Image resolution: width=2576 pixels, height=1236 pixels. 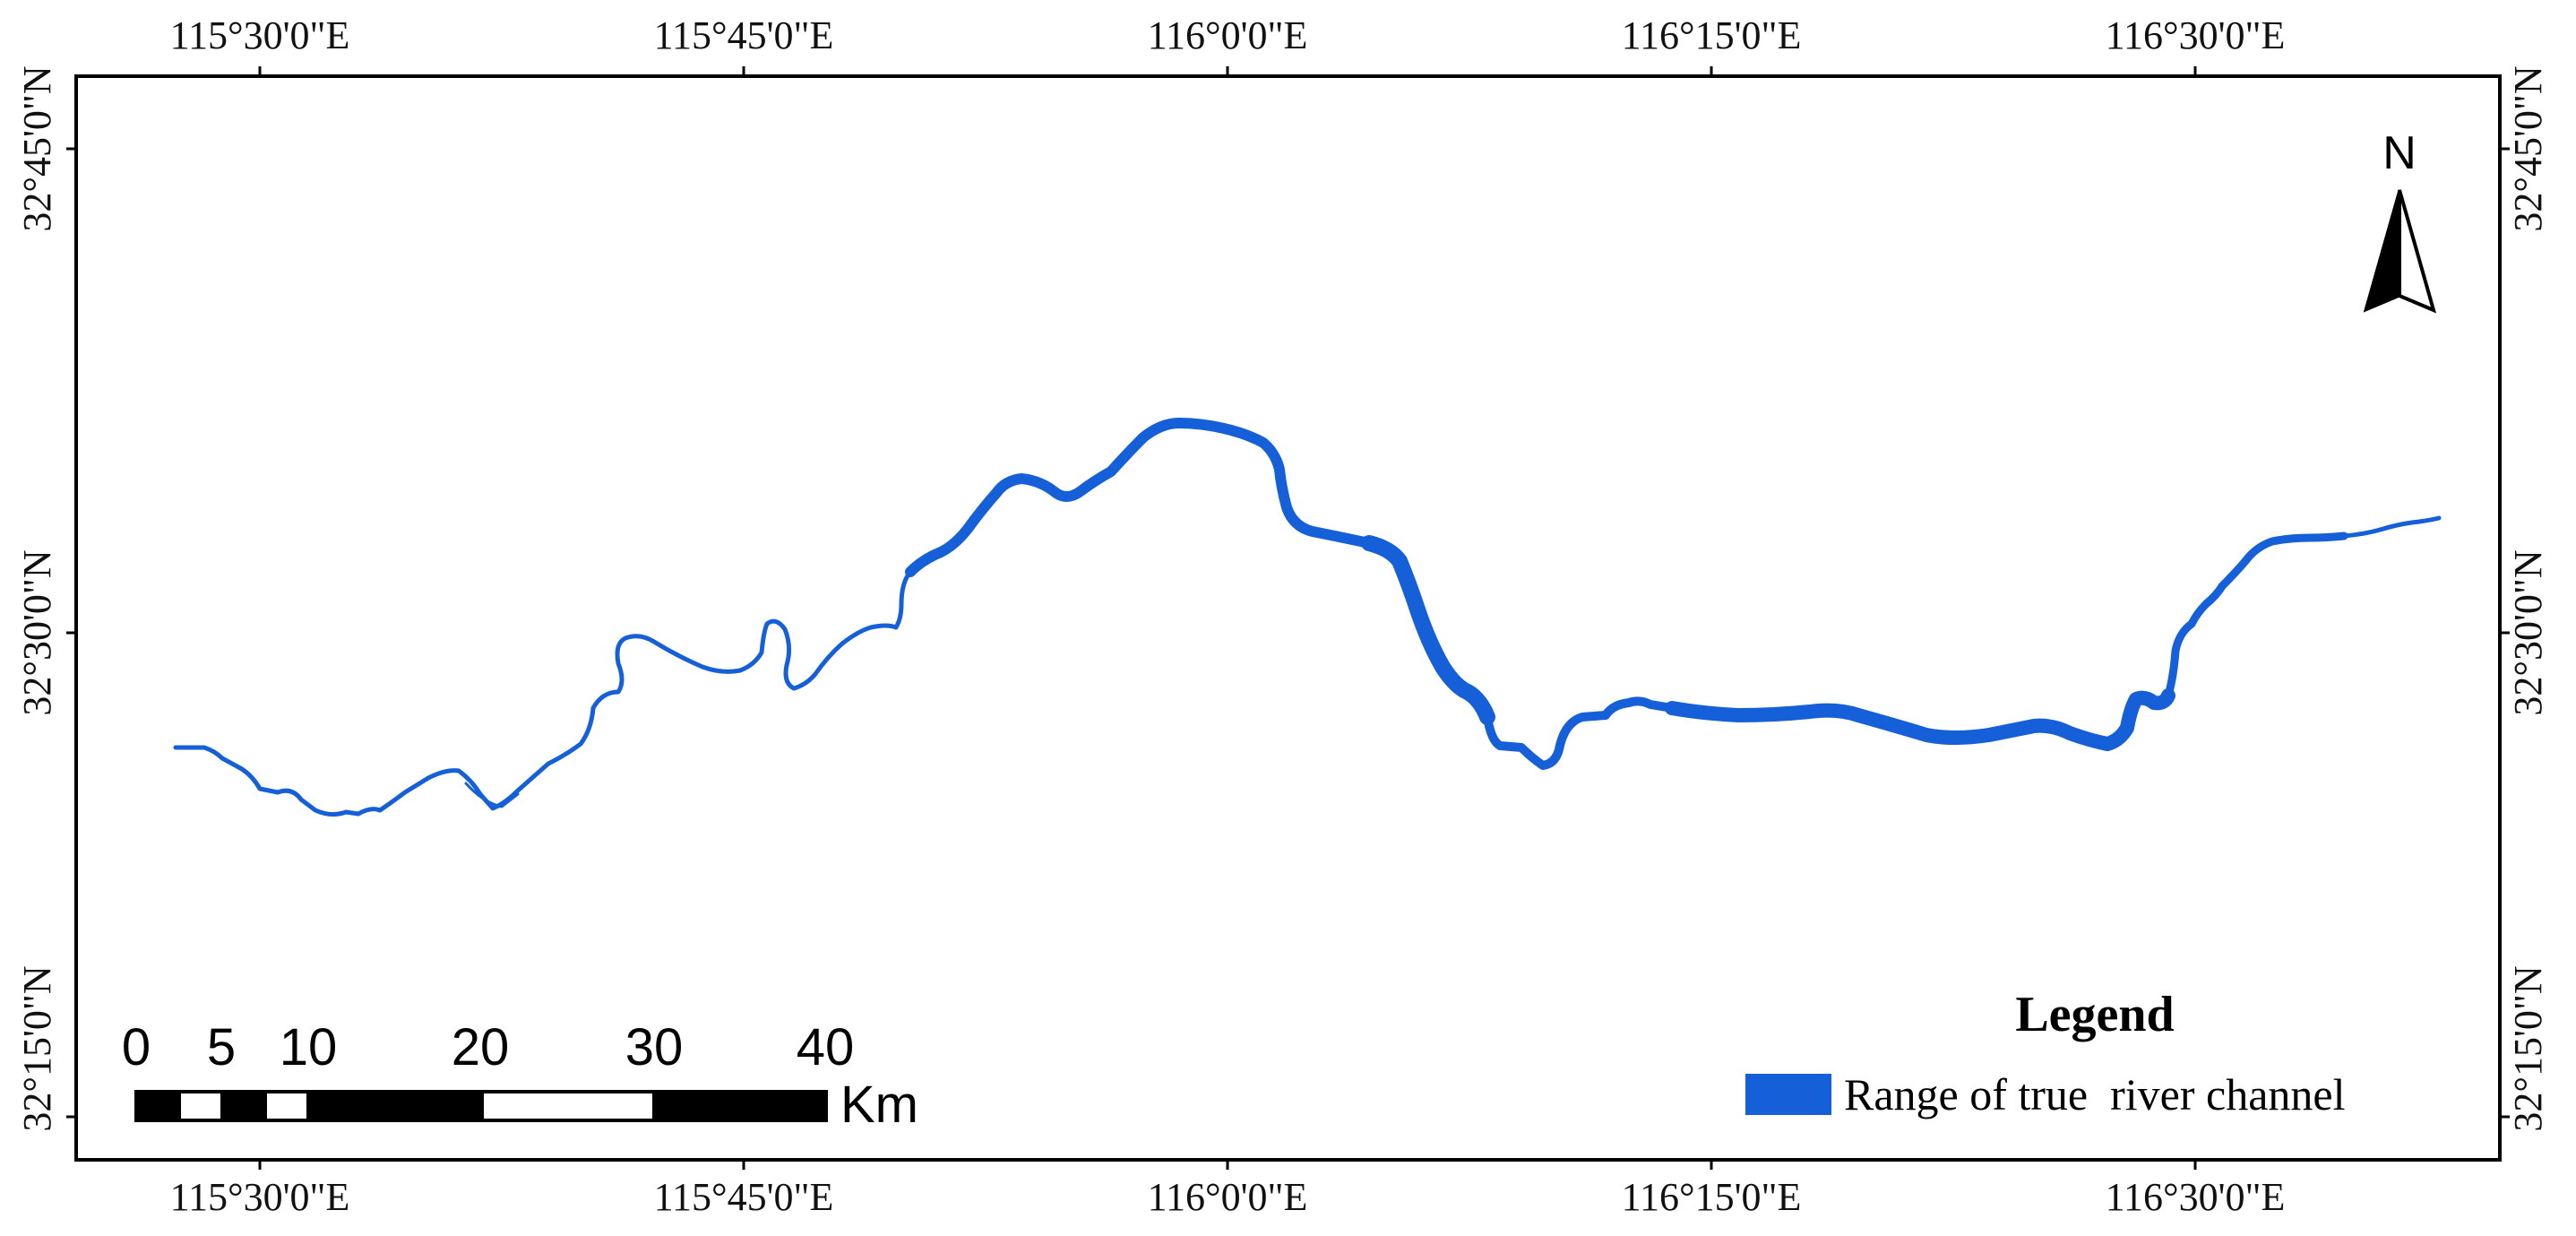 I want to click on right-lat-label: 32°15'0"N, so click(x=2528, y=1048).